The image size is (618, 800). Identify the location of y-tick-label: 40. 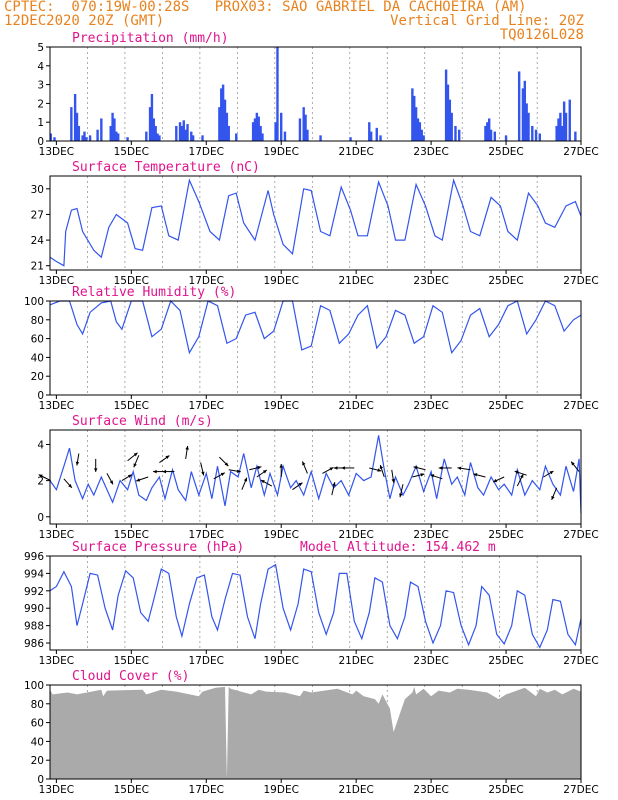
(37, 358).